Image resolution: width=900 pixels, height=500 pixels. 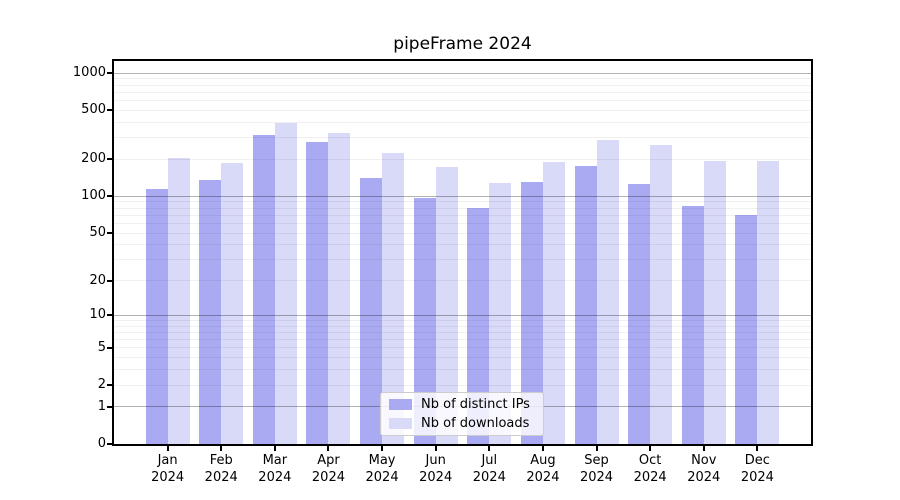 I want to click on legend-item-distinct-ips: Nb of distinct IPs, so click(x=462, y=404).